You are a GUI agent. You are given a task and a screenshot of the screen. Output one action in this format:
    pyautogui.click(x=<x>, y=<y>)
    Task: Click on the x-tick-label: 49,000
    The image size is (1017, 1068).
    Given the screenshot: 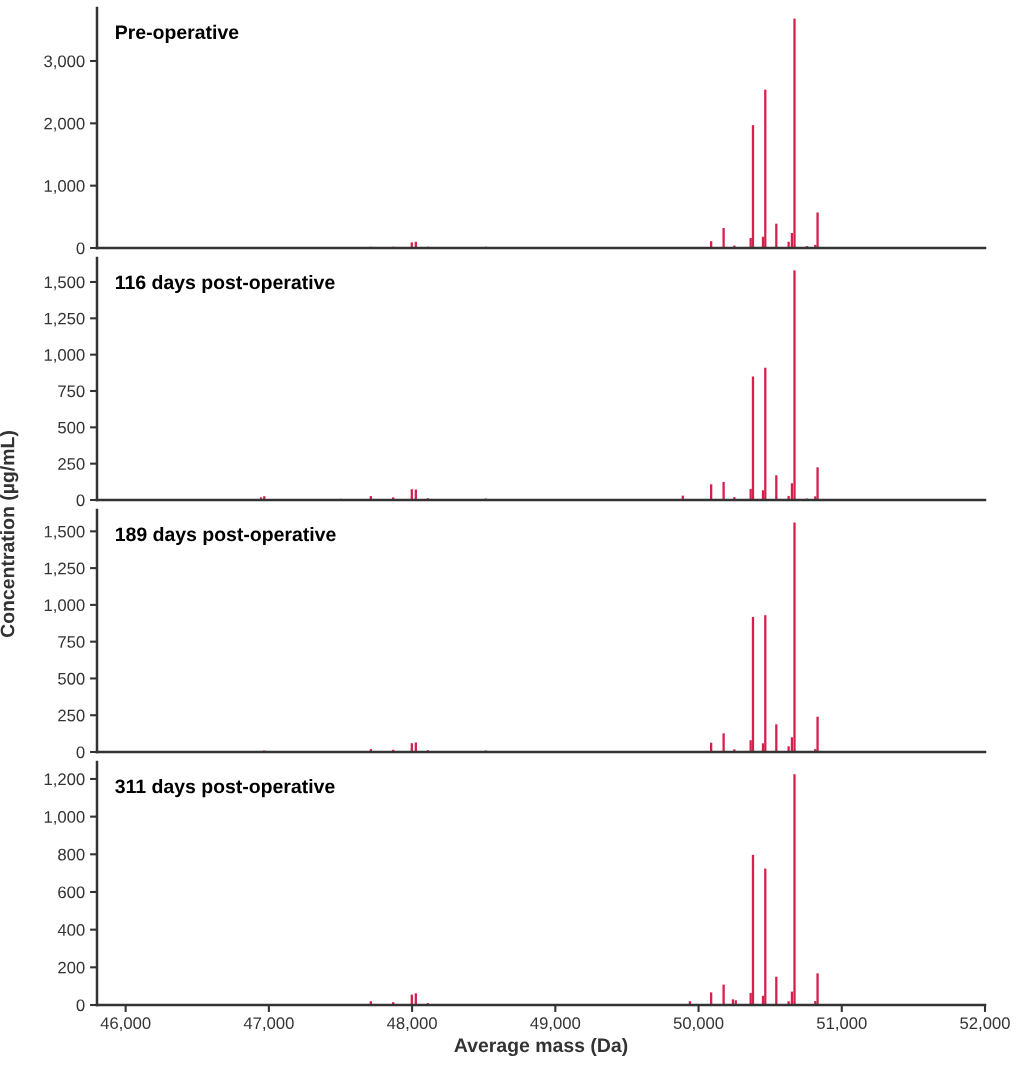 What is the action you would take?
    pyautogui.click(x=555, y=1024)
    